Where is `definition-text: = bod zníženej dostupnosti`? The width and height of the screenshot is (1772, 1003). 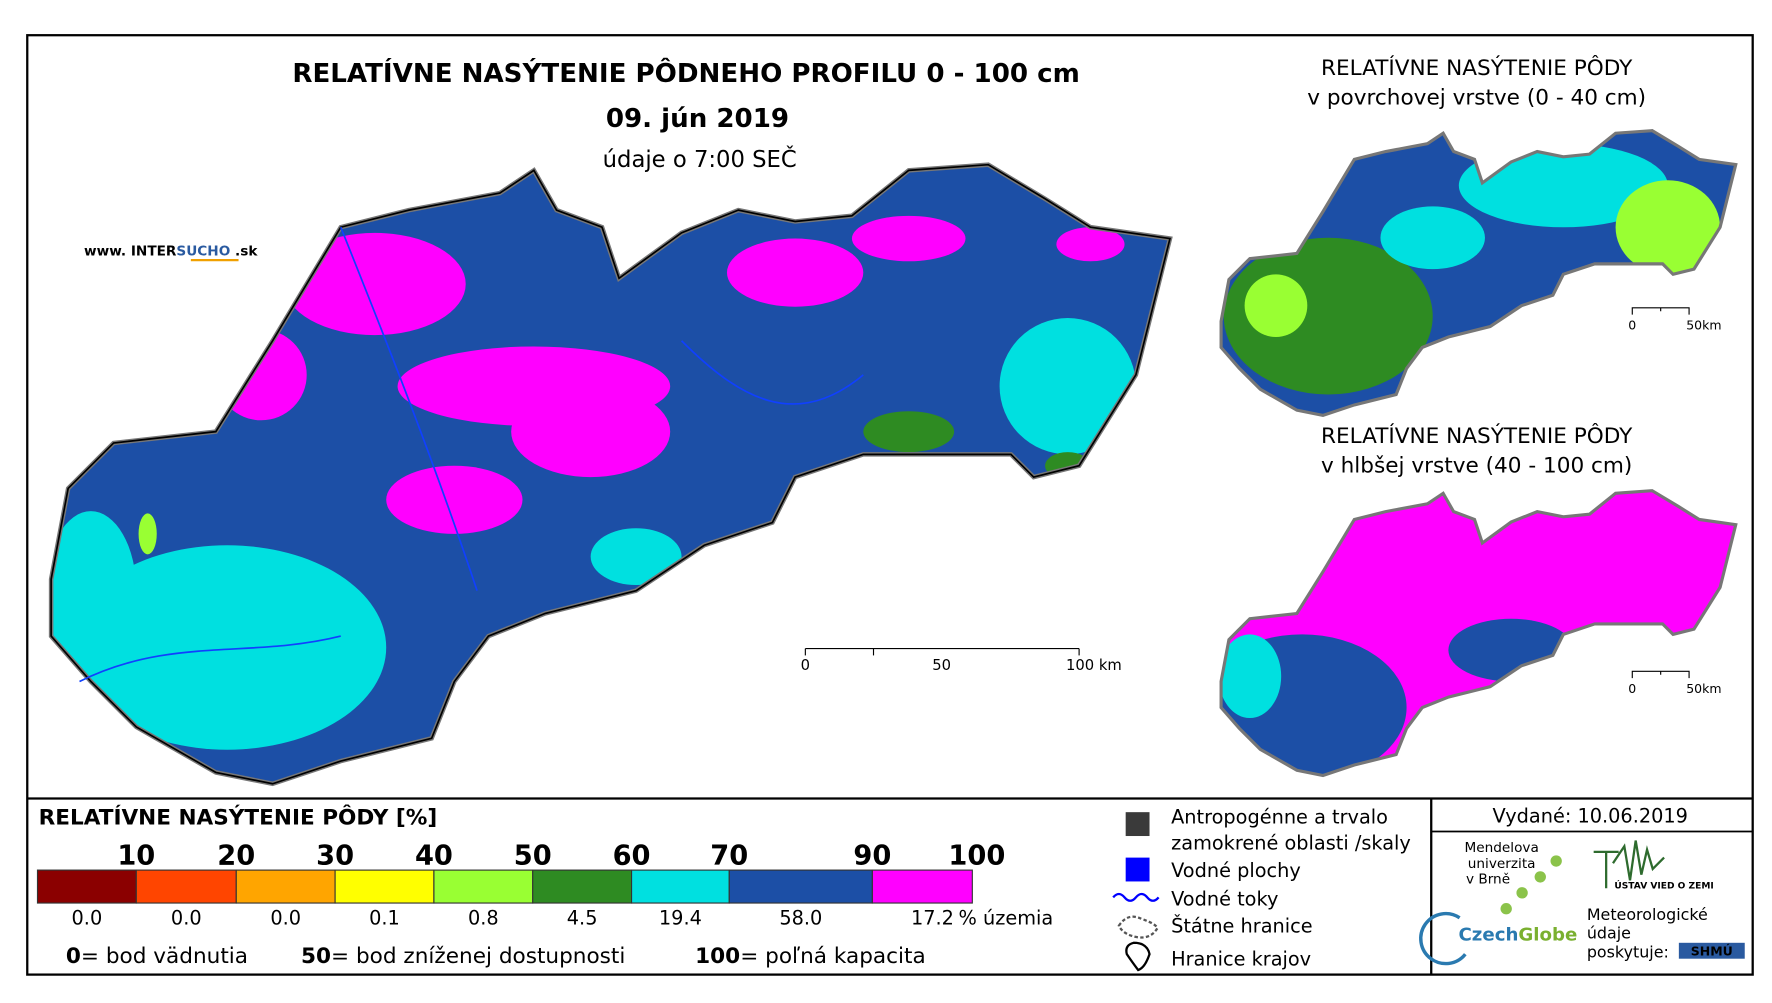 definition-text: = bod zníženej dostupnosti is located at coordinates (478, 956).